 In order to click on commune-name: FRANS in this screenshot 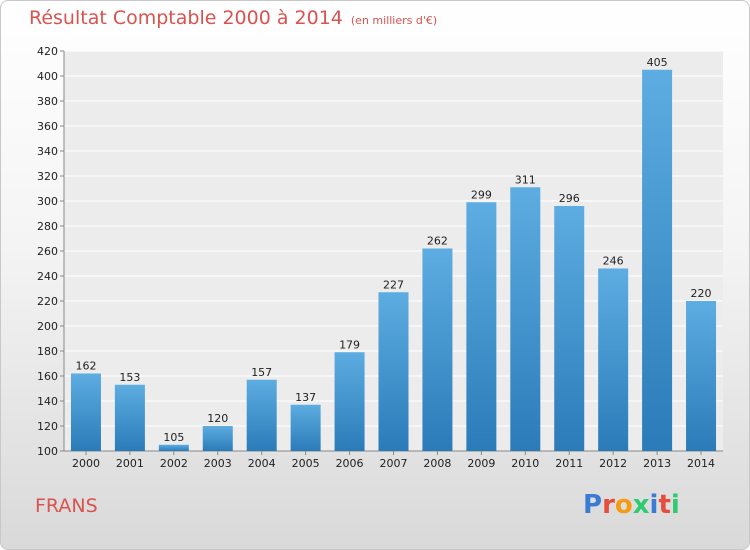, I will do `click(66, 506)`.